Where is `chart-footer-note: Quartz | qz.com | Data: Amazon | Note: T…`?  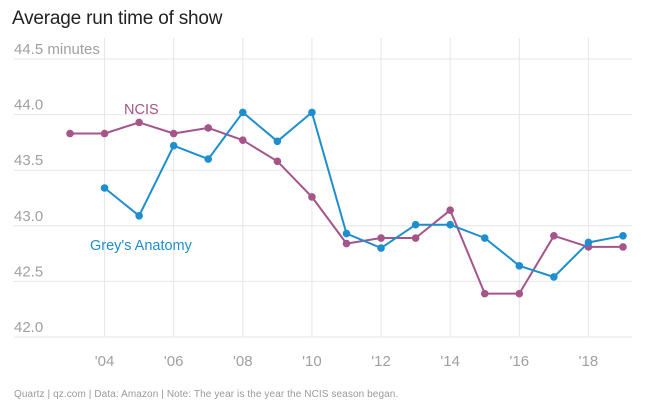 chart-footer-note: Quartz | qz.com | Data: Amazon | Note: T… is located at coordinates (206, 394).